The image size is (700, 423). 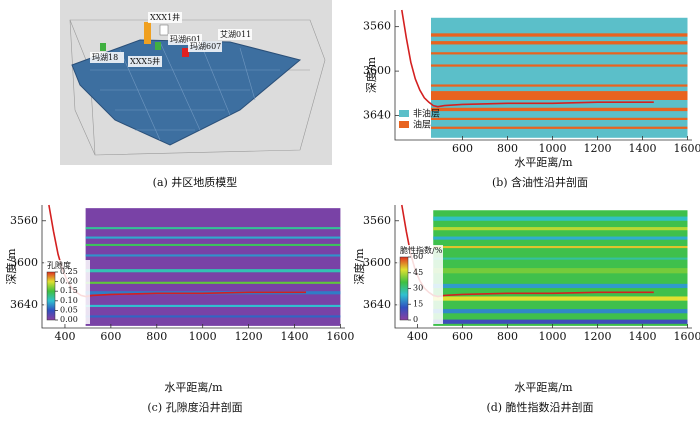 I want to click on caption: (d) 脆性指数沿井剖面, so click(x=539, y=407).